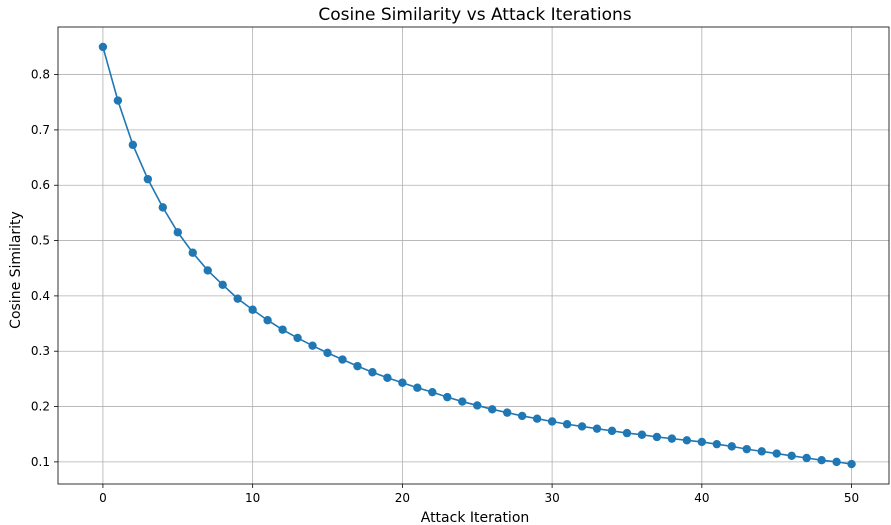  I want to click on y-tick-label: 0.2, so click(40, 407).